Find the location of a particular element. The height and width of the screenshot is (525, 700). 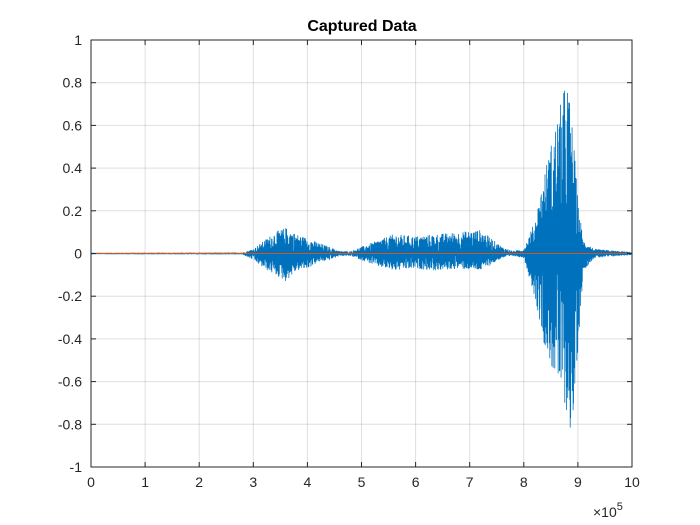

x-tick-label: 0 is located at coordinates (91, 482).